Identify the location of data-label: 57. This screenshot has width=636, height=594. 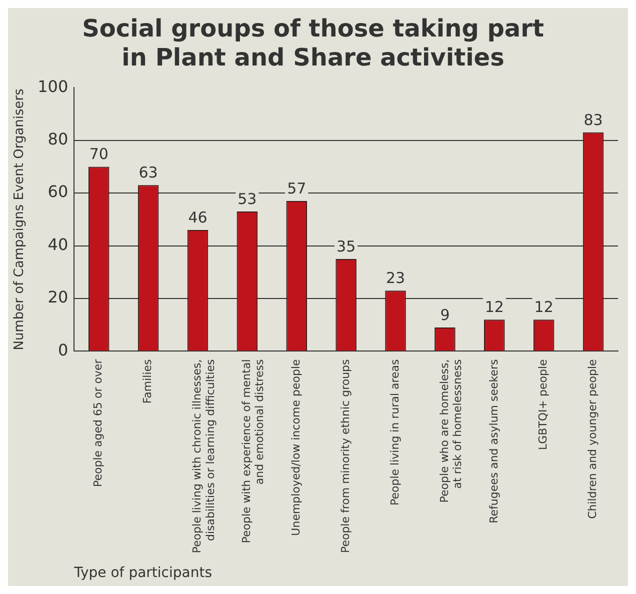
(296, 188).